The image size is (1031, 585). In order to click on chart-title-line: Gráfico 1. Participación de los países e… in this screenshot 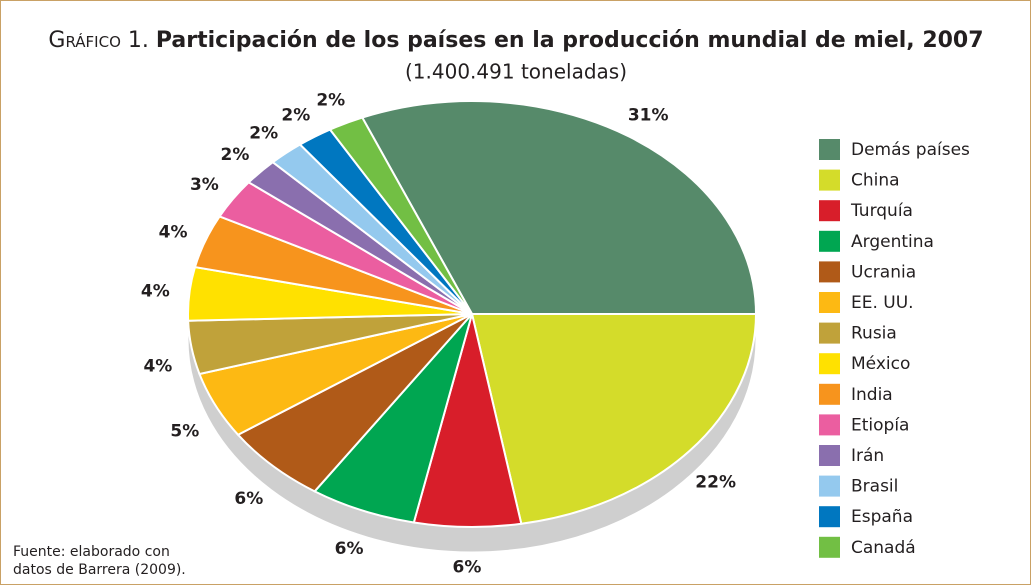, I will do `click(515, 40)`.